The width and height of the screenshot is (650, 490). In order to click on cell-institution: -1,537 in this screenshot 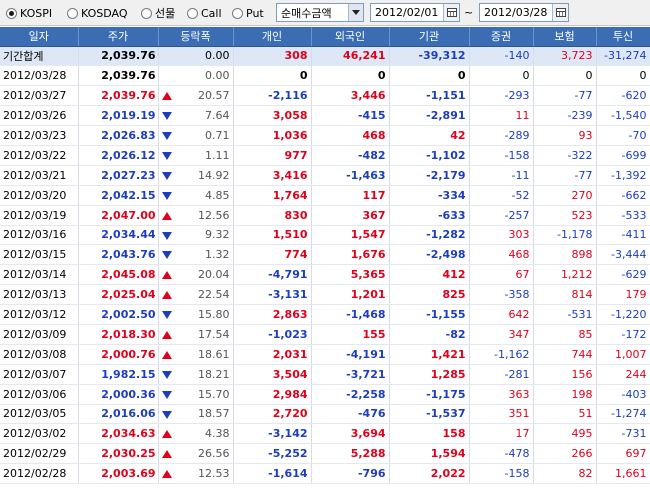, I will do `click(429, 414)`.